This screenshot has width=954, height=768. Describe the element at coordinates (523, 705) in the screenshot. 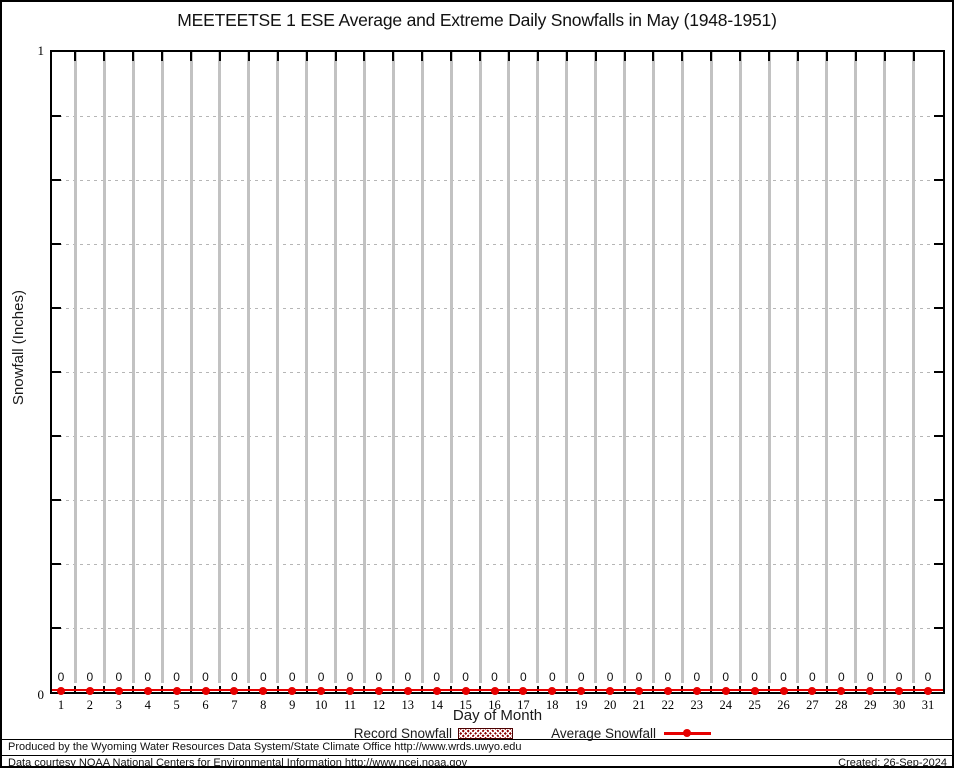

I see `x-tick-label: 17` at that location.